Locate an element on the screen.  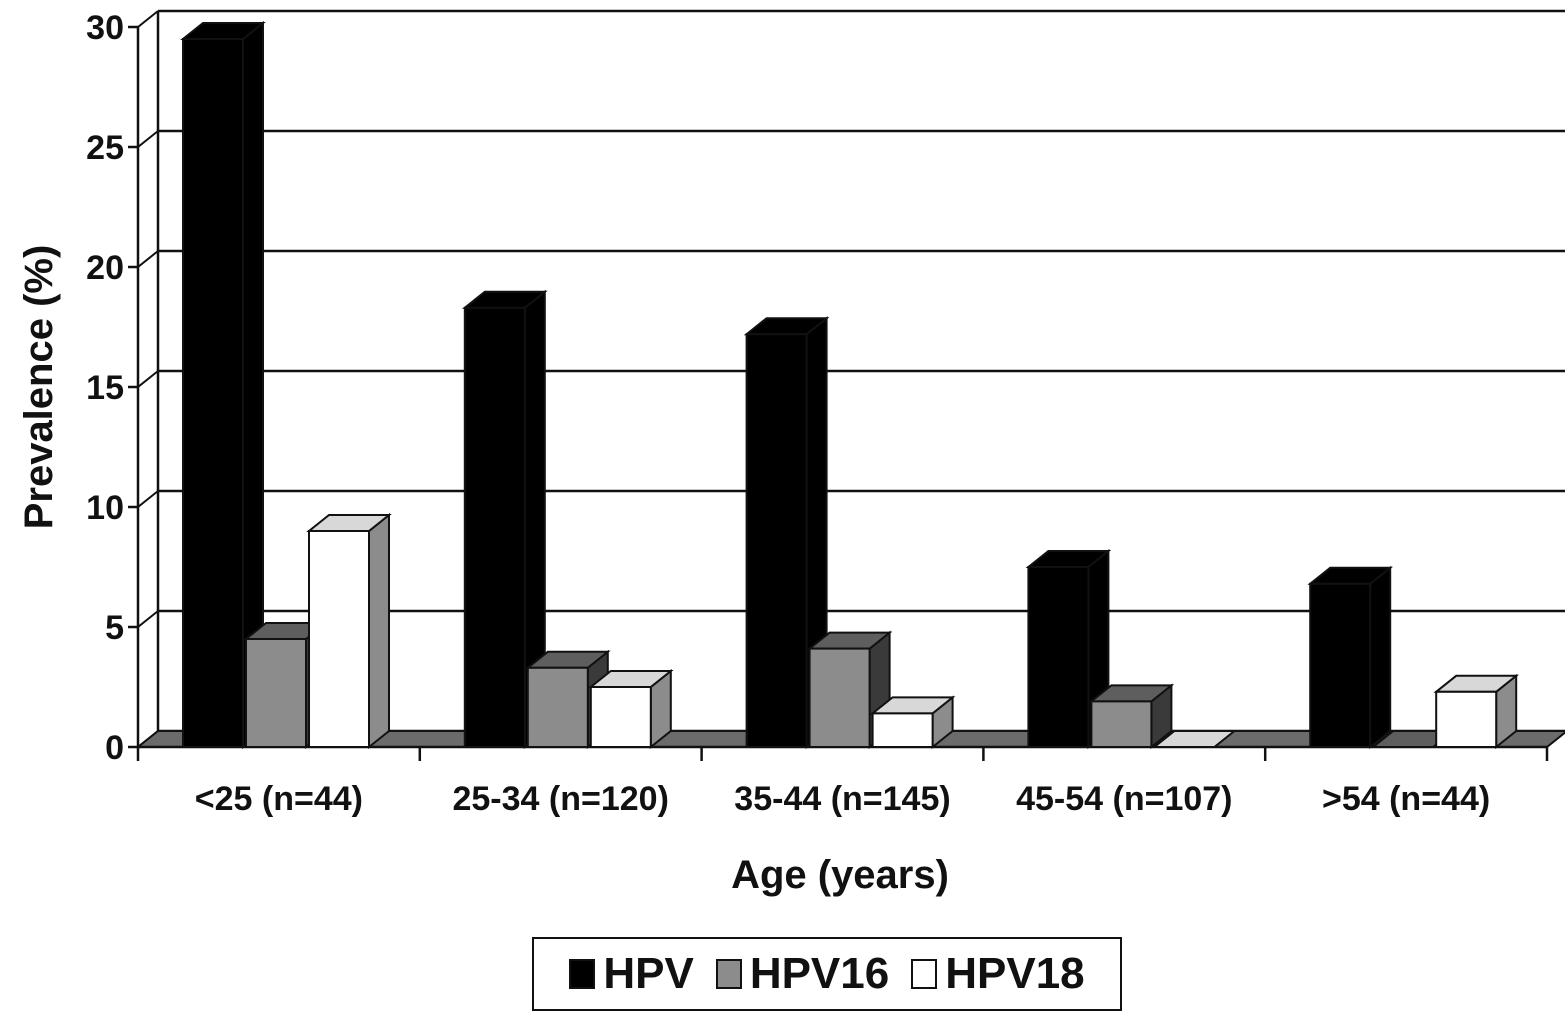
y-tick-label: 15 is located at coordinates (105, 388).